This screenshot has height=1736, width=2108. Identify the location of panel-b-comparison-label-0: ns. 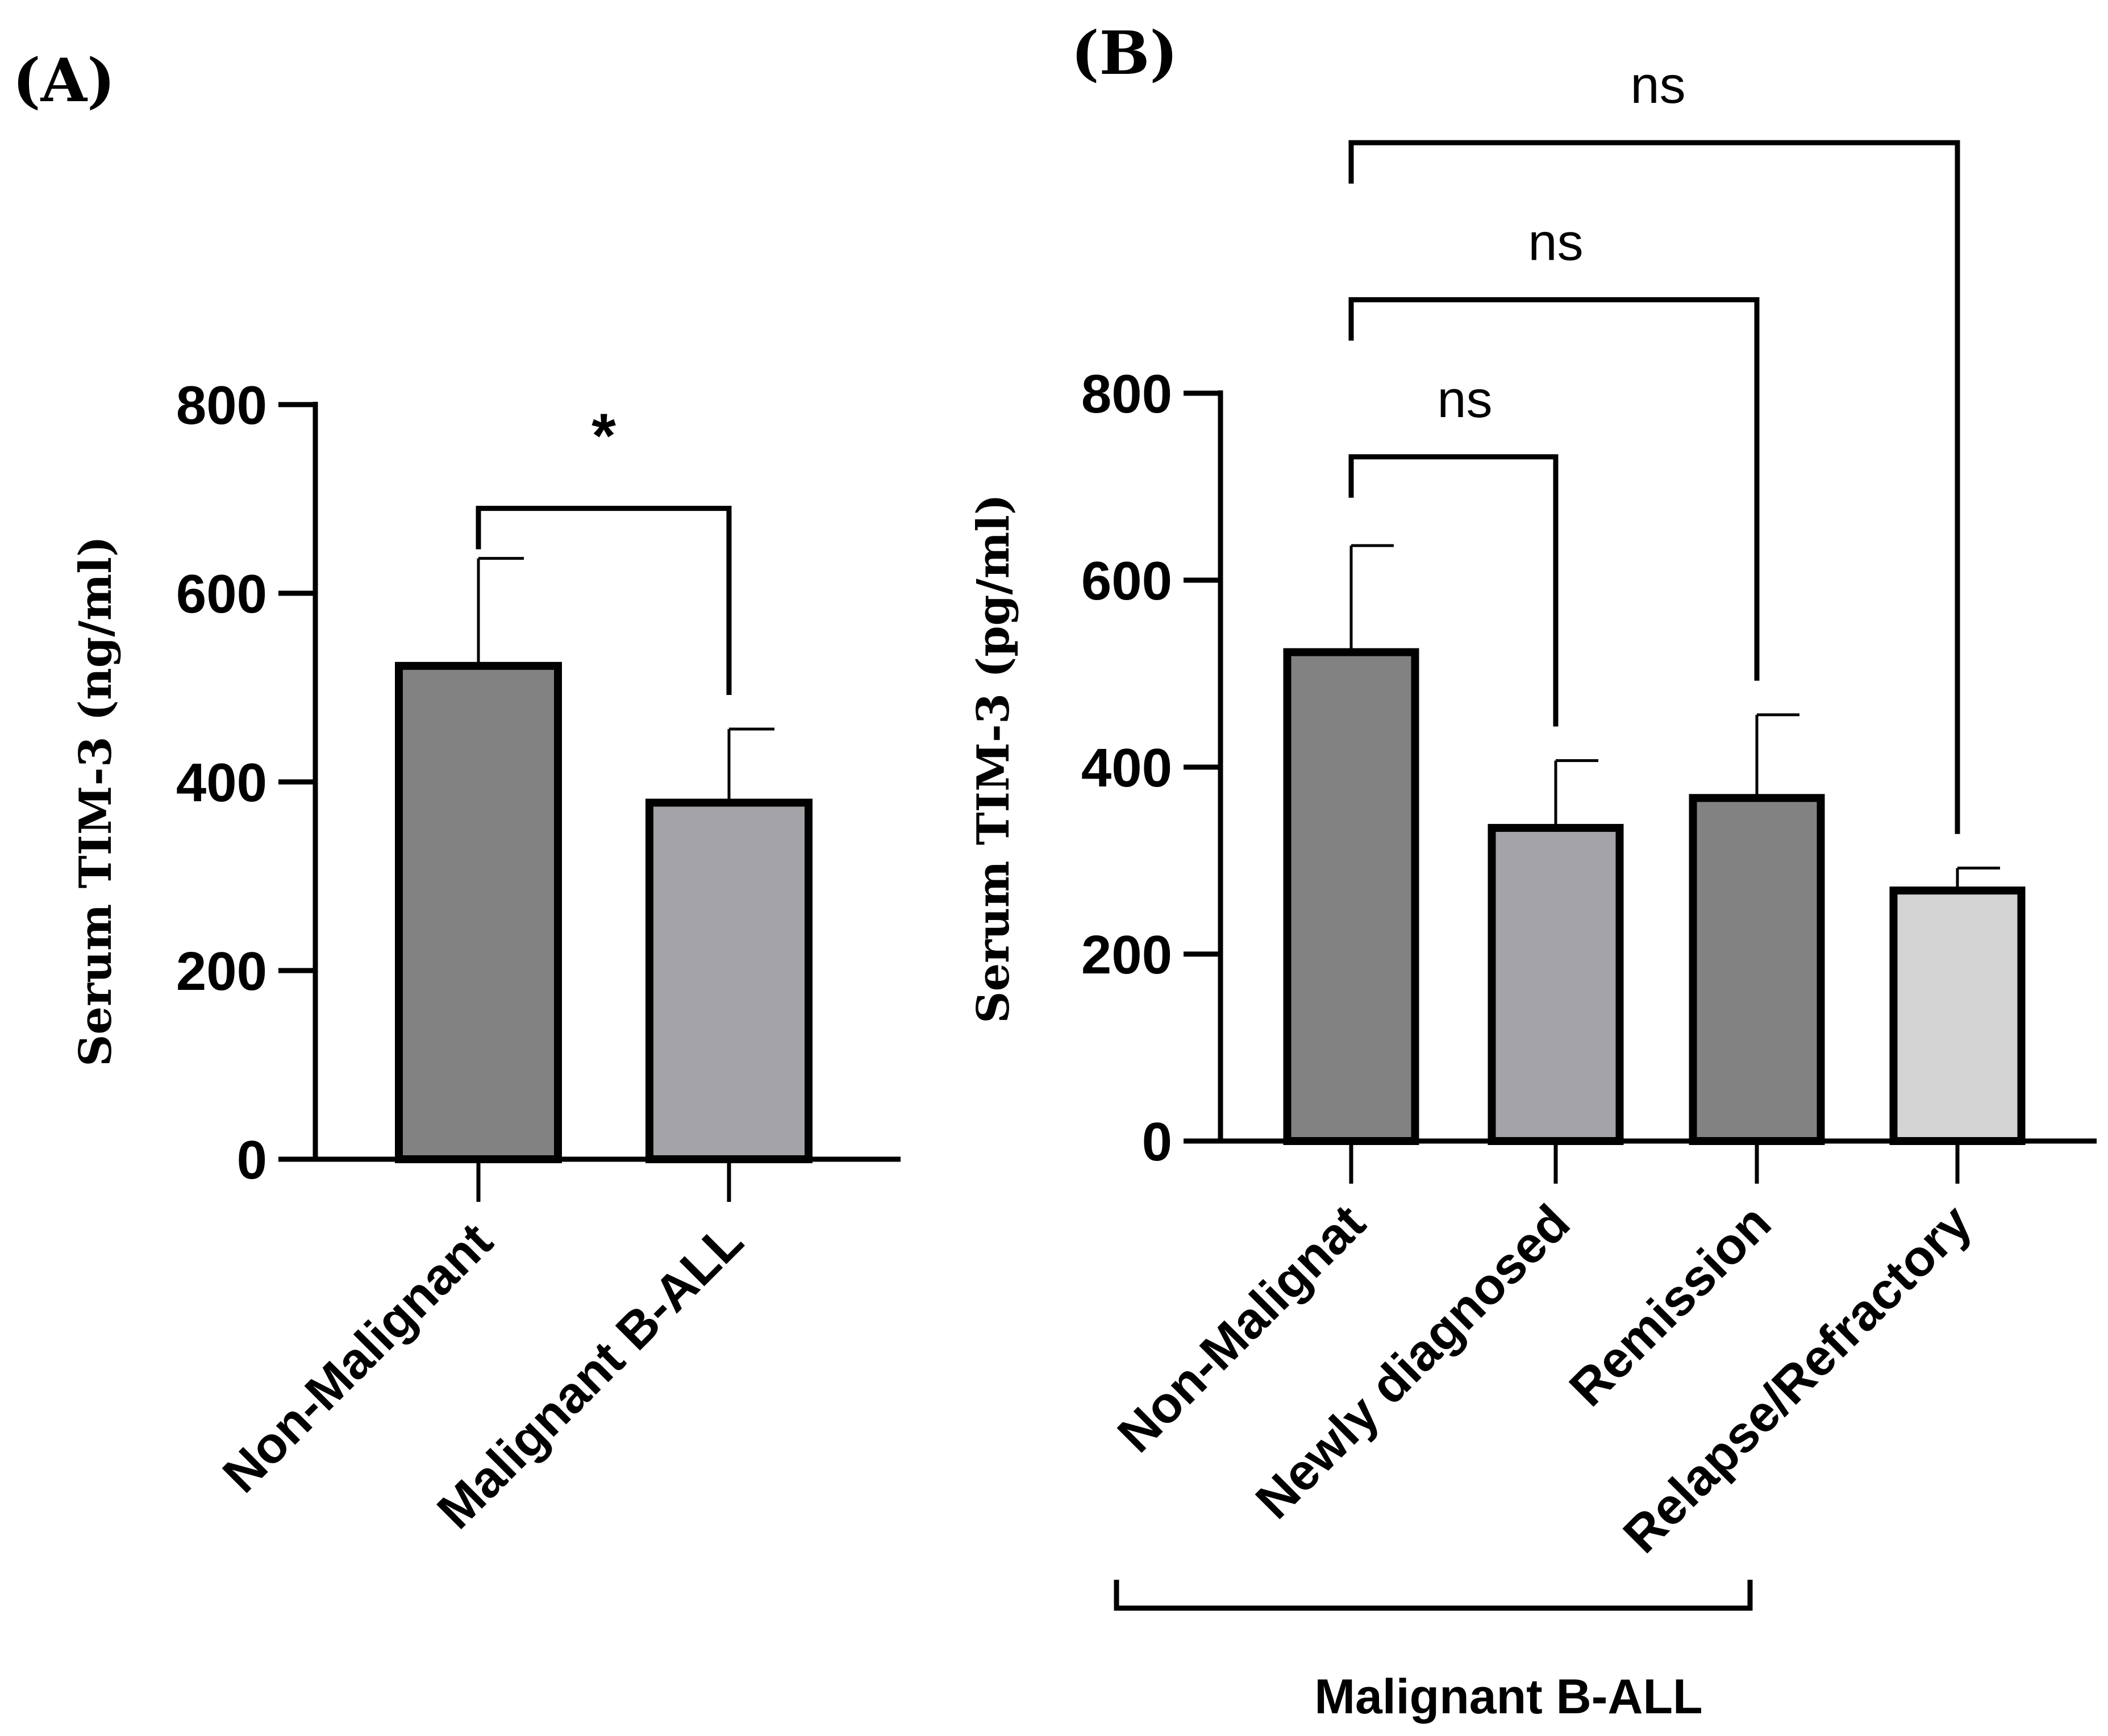
(1465, 399).